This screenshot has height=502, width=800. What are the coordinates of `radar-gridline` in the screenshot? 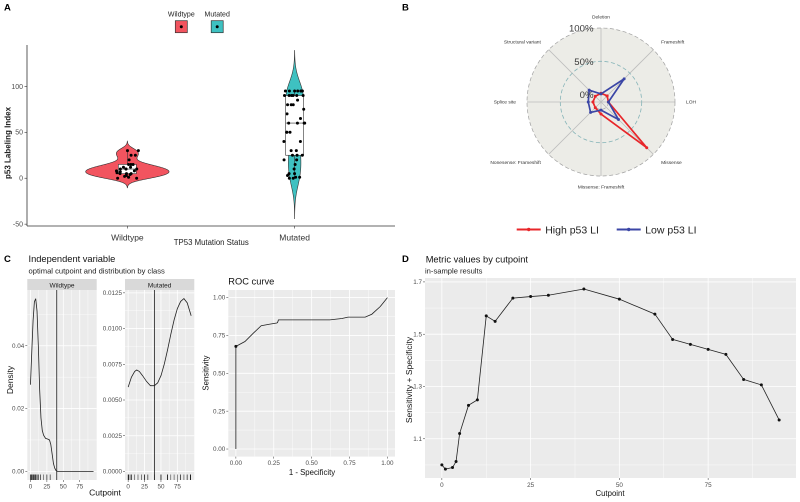 It's located at (601, 102).